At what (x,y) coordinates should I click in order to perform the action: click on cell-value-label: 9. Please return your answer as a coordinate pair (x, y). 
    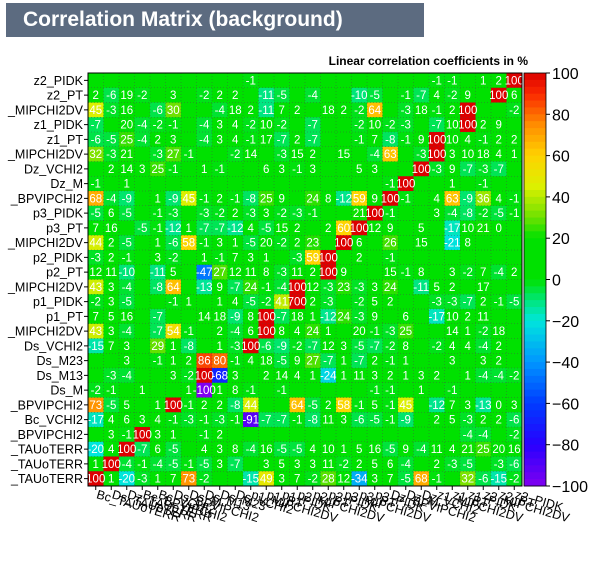
    Looking at the image, I should click on (499, 126).